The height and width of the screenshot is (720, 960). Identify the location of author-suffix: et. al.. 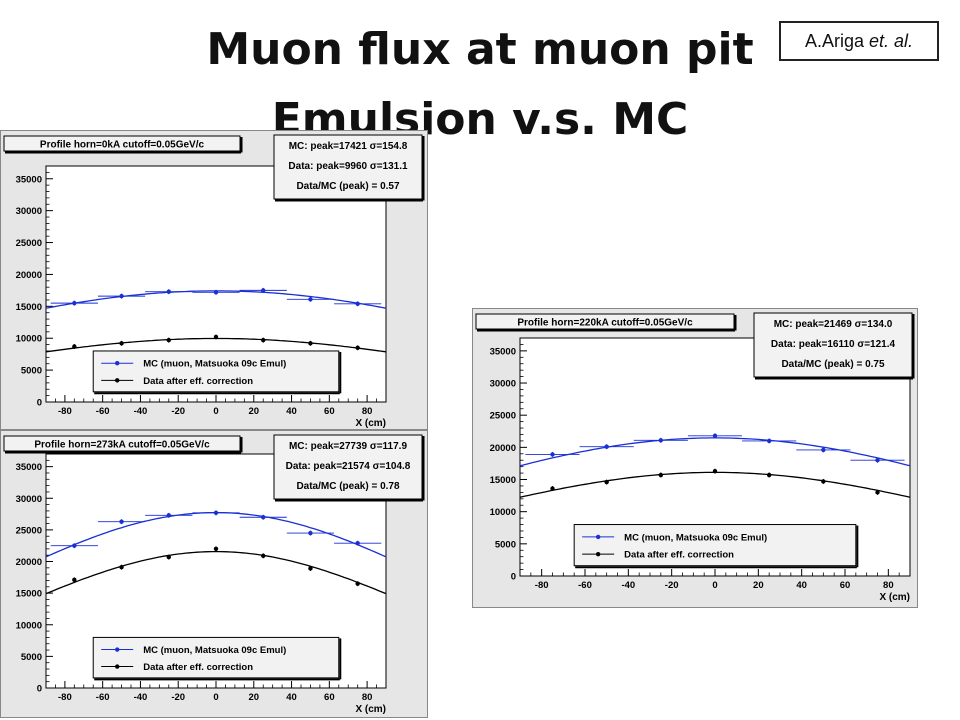
(891, 40).